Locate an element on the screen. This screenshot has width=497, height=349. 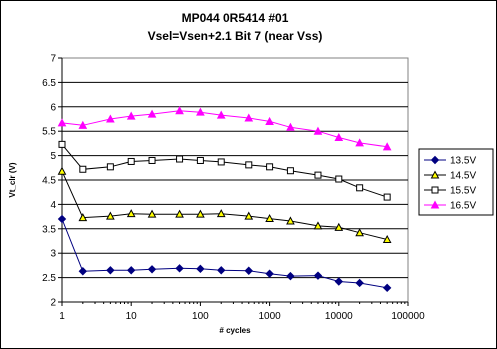
y-axis-ticks: 2 2.5 3 3.5 4 4.5 5 5.5 6 6.5 7 is located at coordinates (52, 181).